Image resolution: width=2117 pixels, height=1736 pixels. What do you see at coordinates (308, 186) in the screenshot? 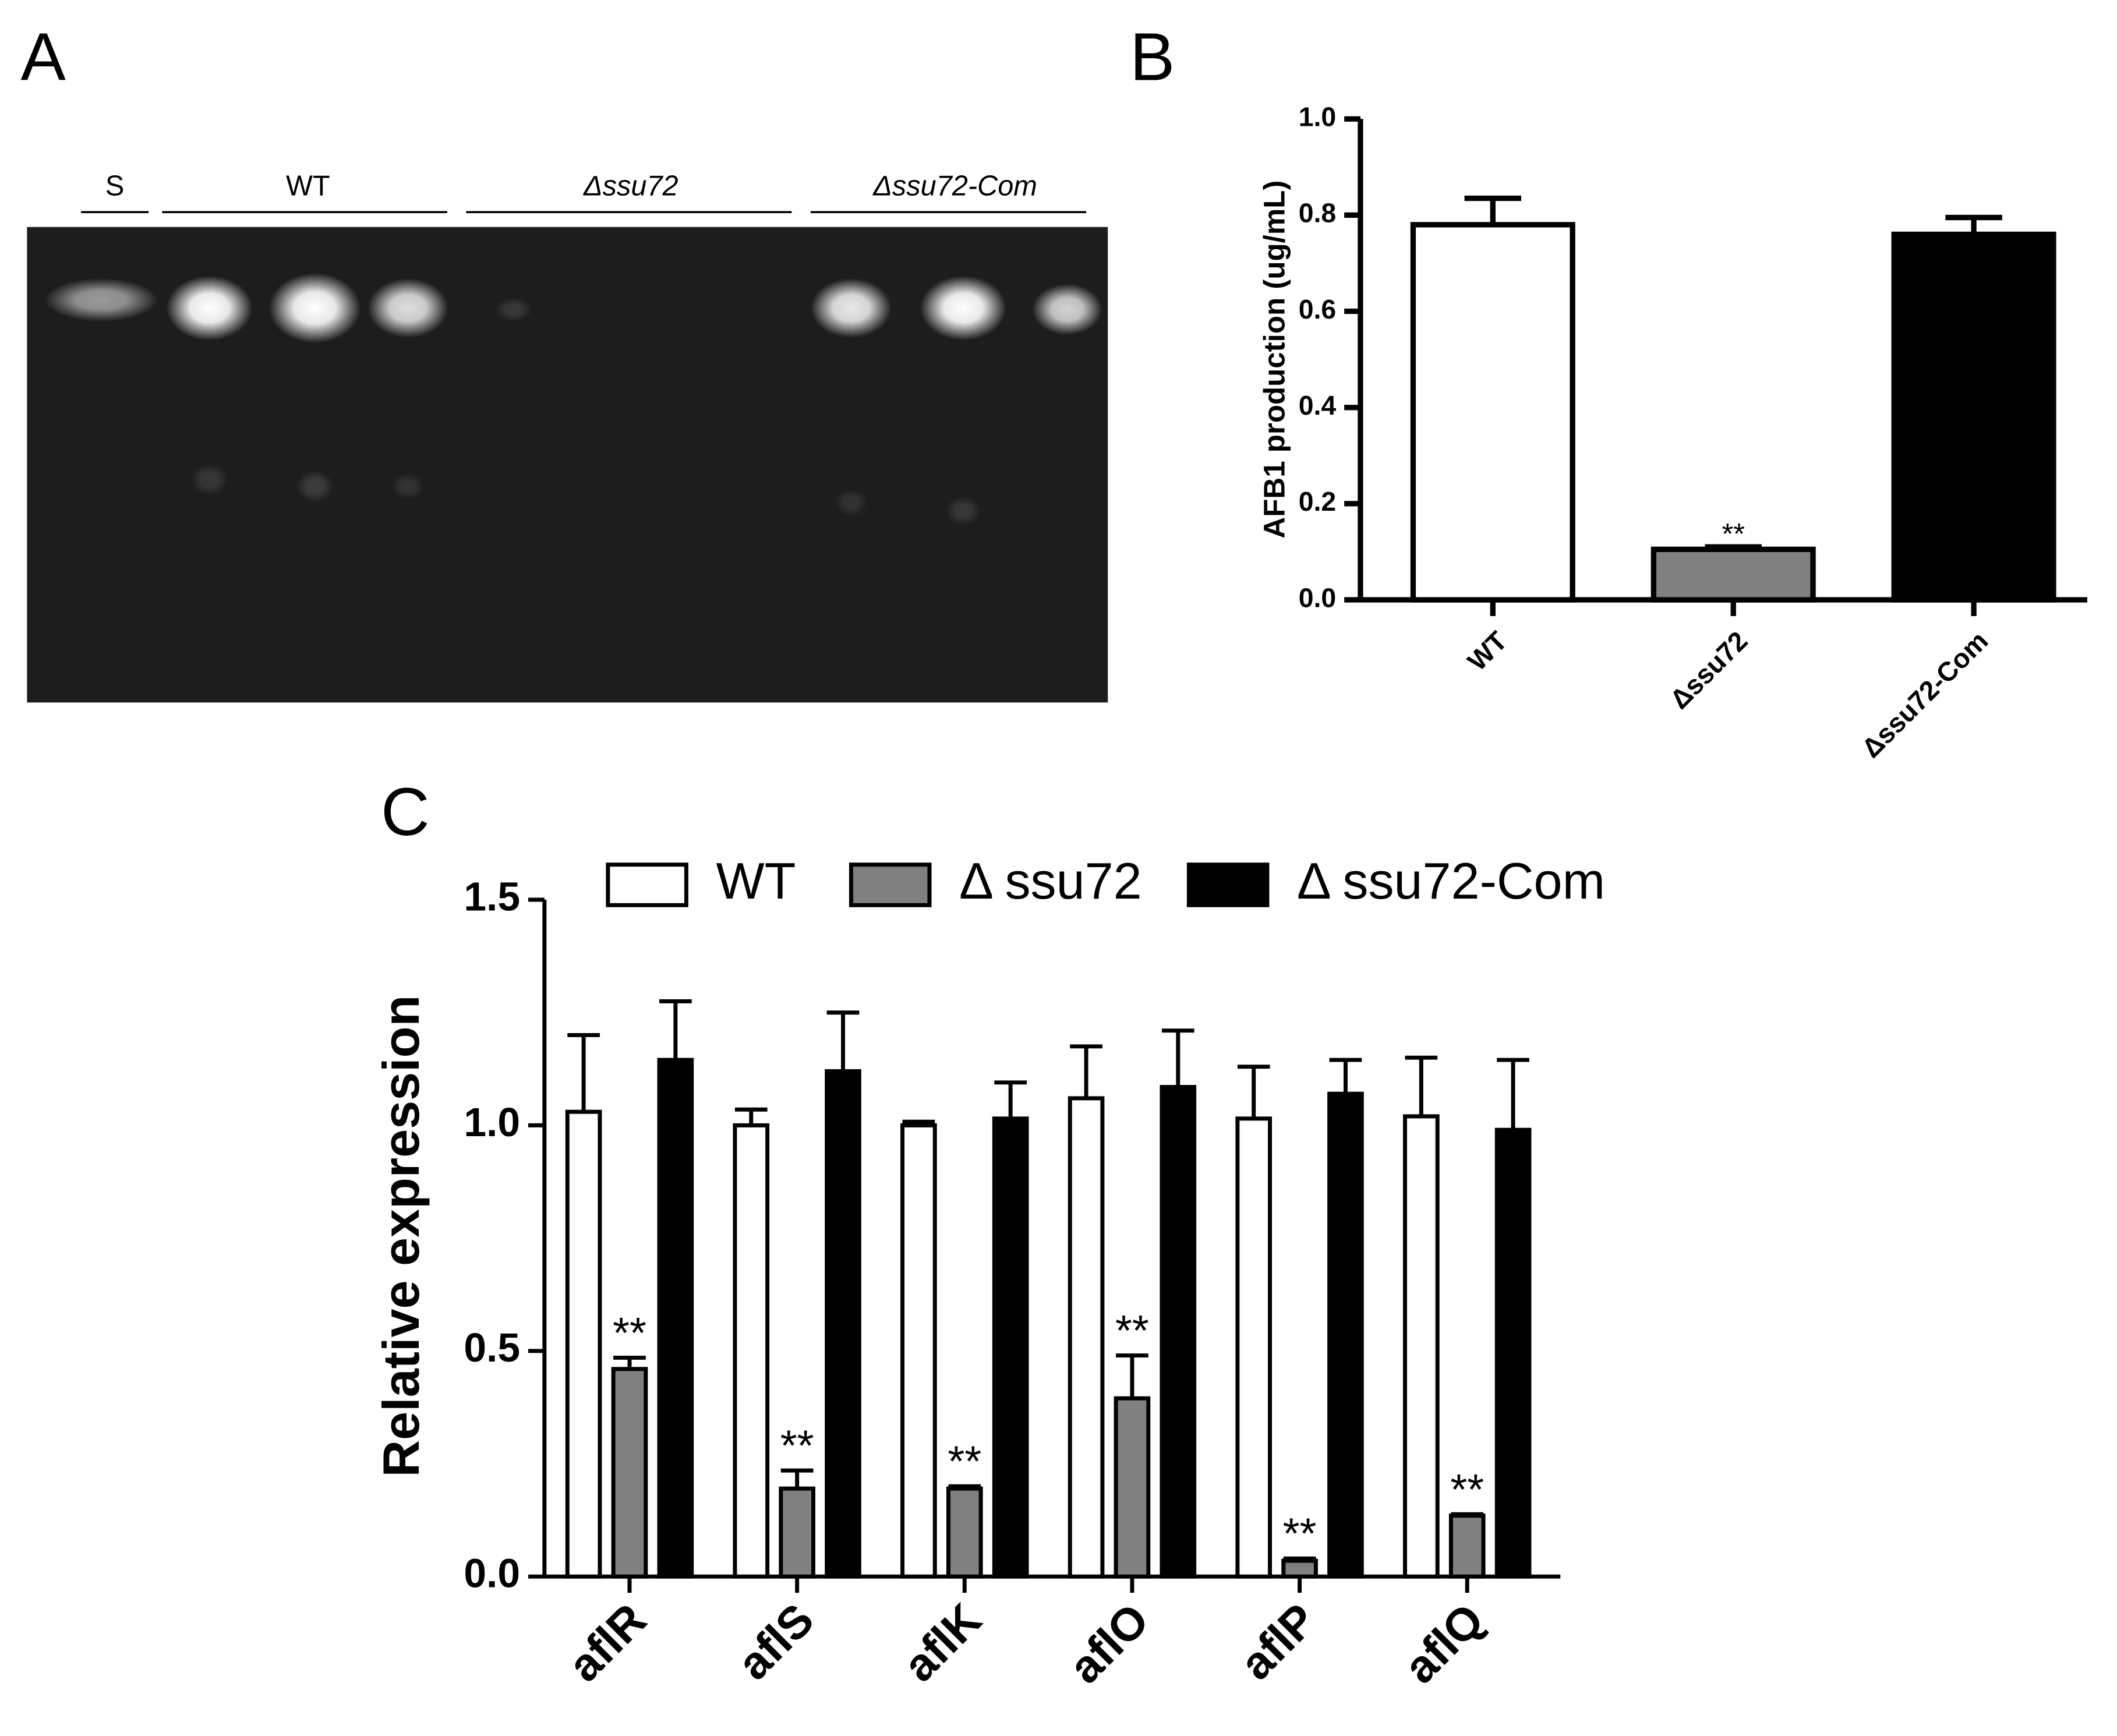
I see `lane-label: WT` at bounding box center [308, 186].